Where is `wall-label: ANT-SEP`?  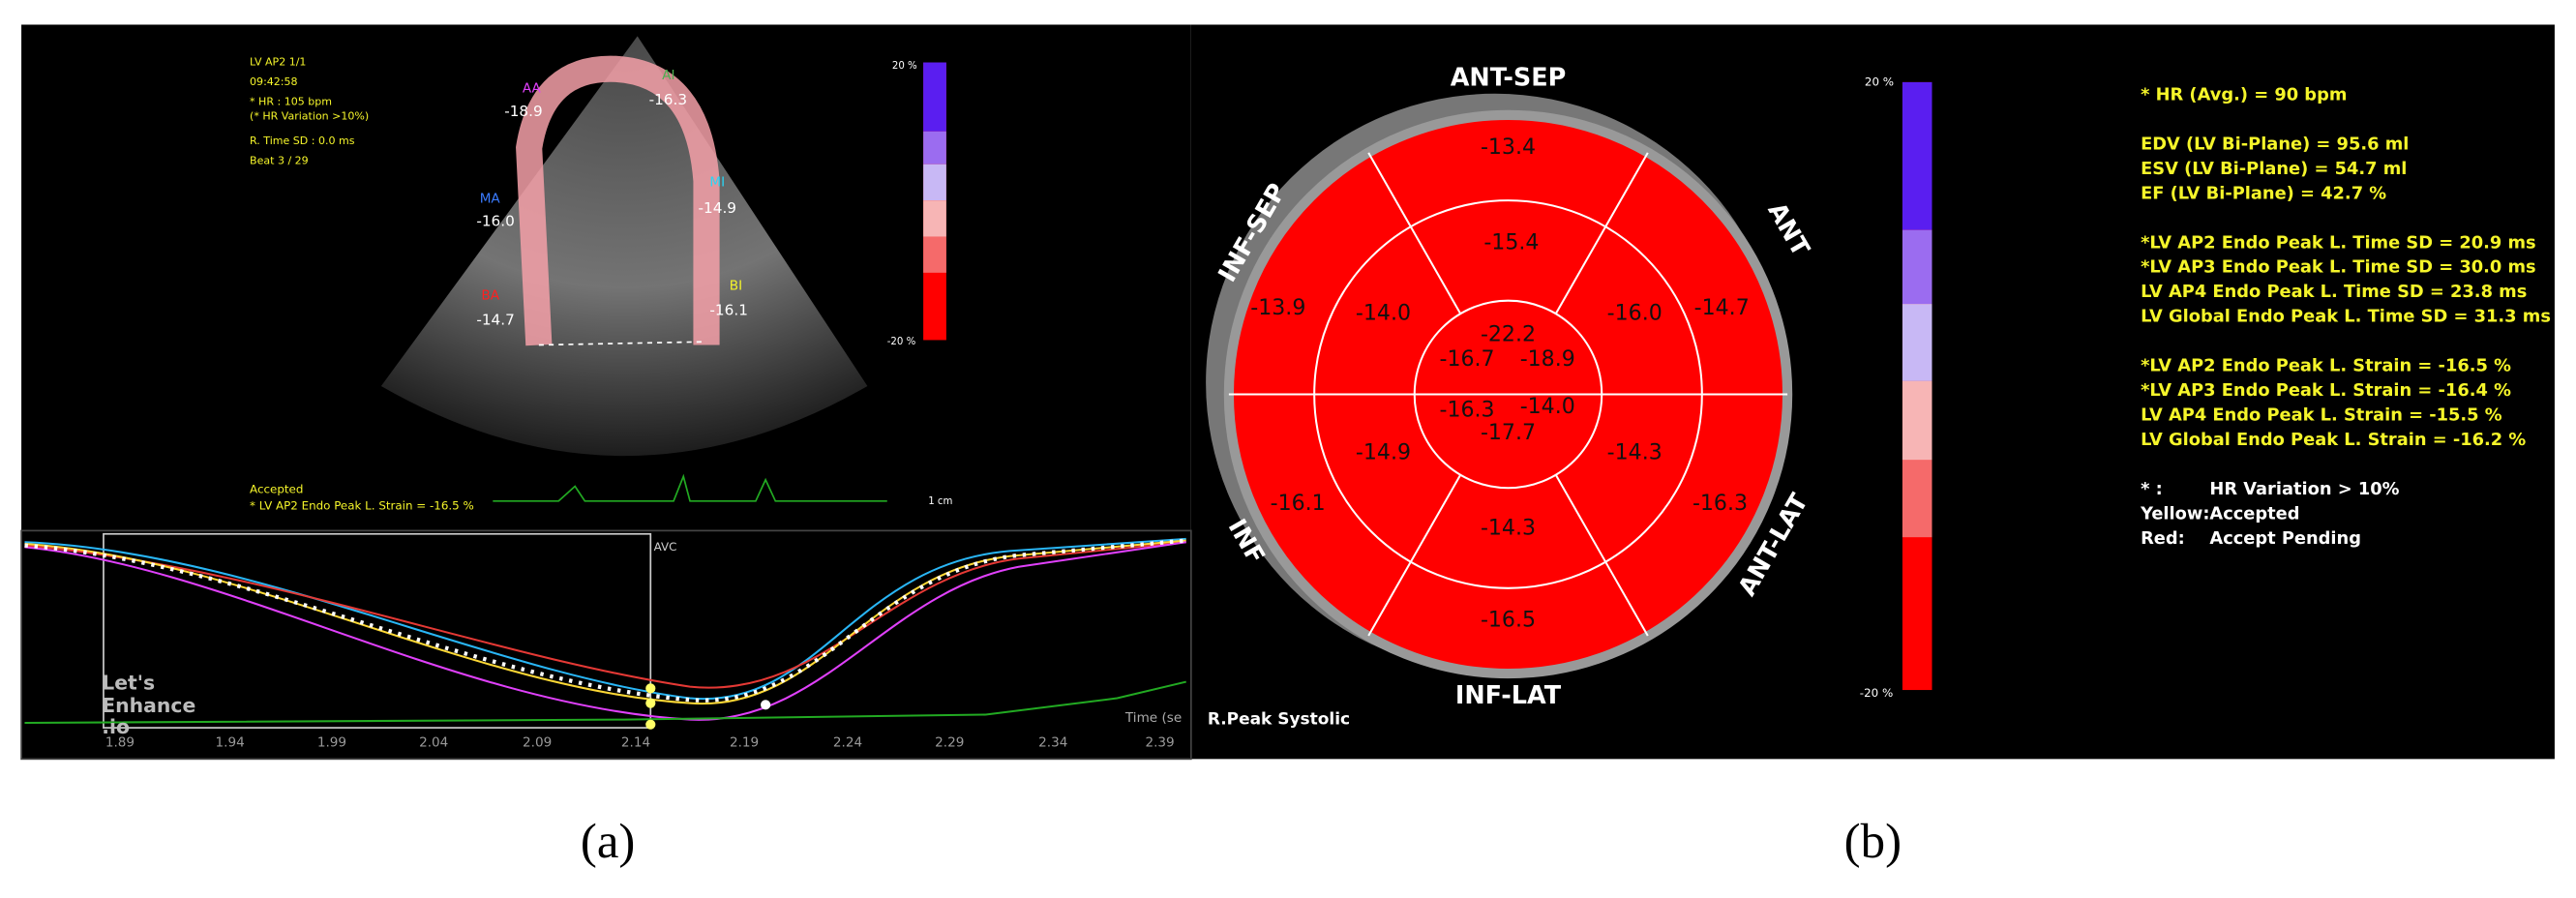
wall-label: ANT-SEP is located at coordinates (1509, 78).